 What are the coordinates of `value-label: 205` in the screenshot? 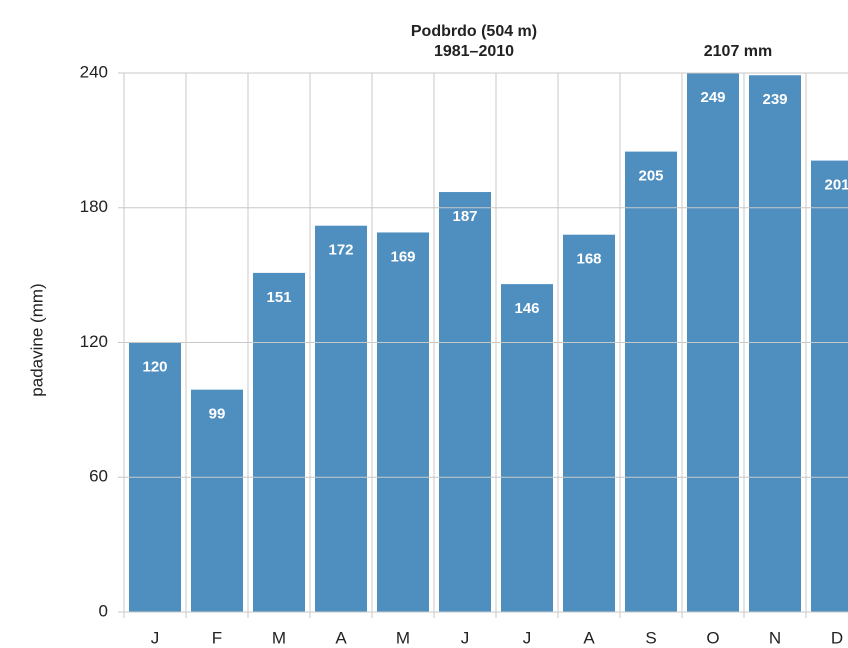 It's located at (650, 176).